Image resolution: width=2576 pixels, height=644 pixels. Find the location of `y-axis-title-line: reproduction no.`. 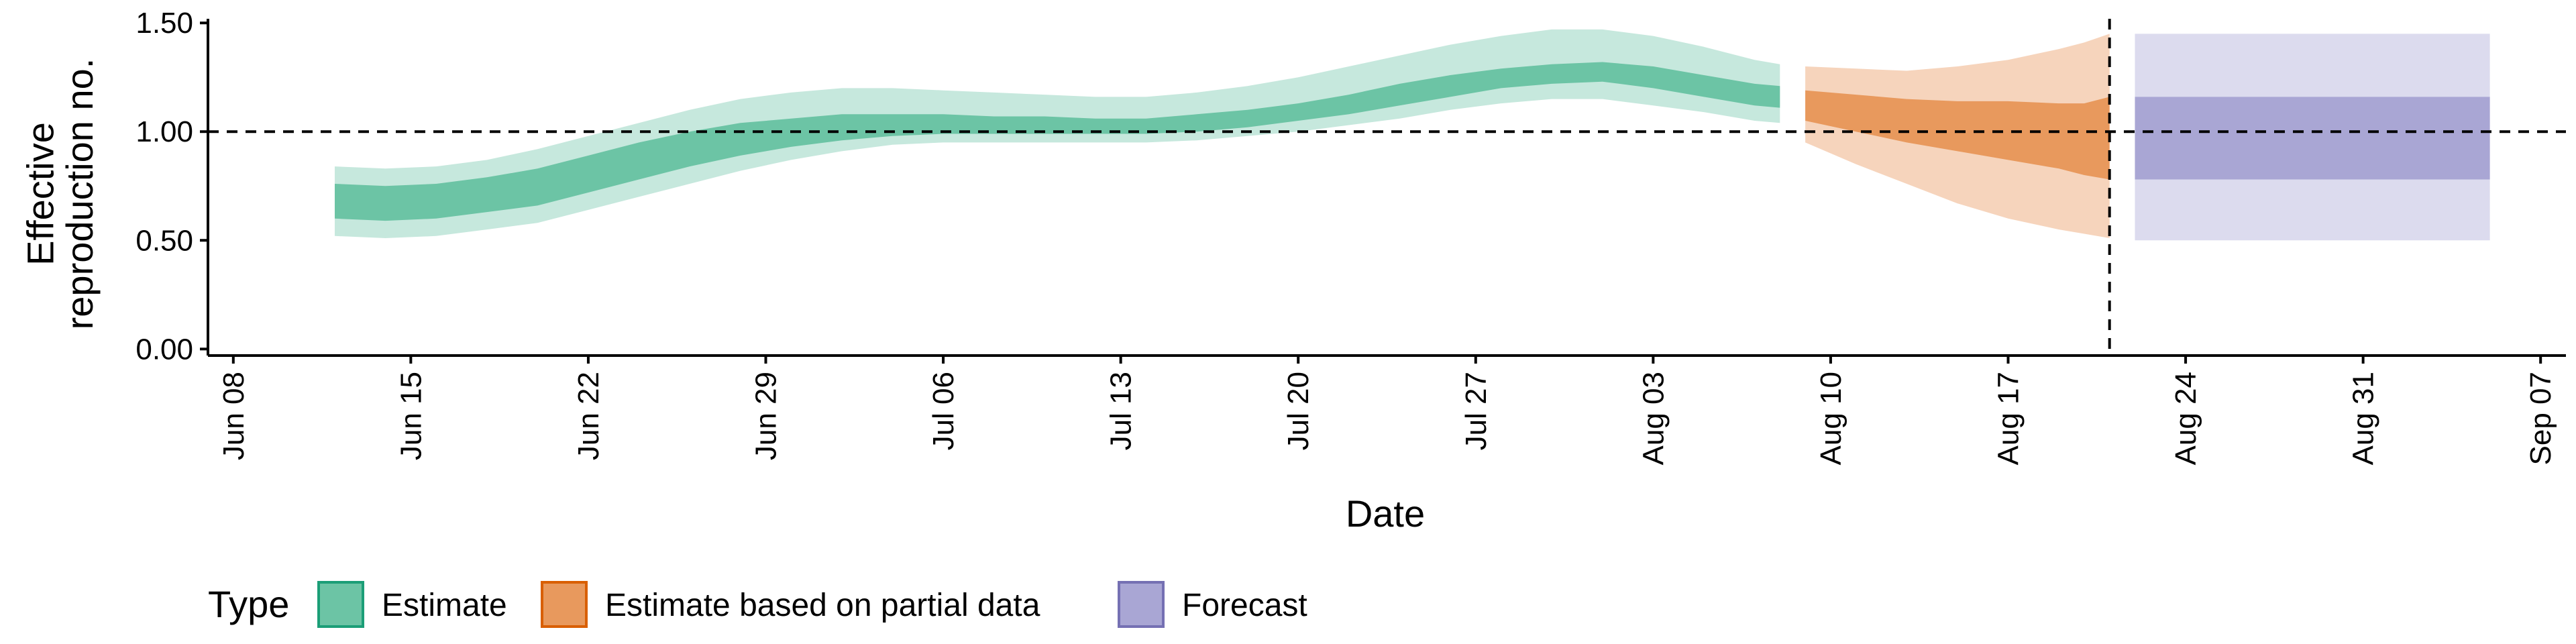

y-axis-title-line: reproduction no. is located at coordinates (79, 194).